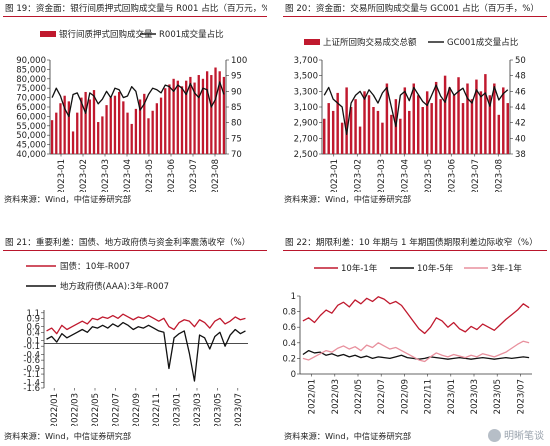 This screenshot has width=550, height=446. What do you see at coordinates (236, 108) in the screenshot?
I see `y-tick-label-right: 85` at bounding box center [236, 108].